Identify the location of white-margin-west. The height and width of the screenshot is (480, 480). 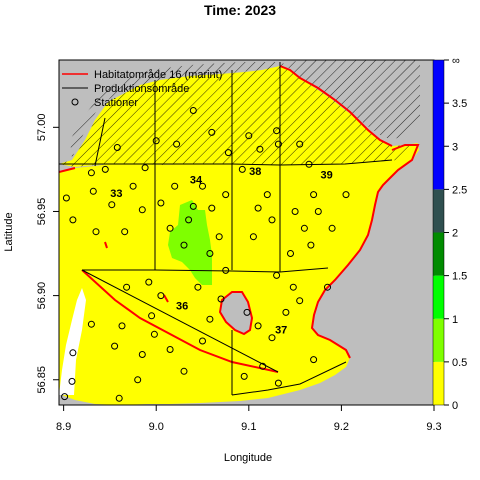
(72, 341).